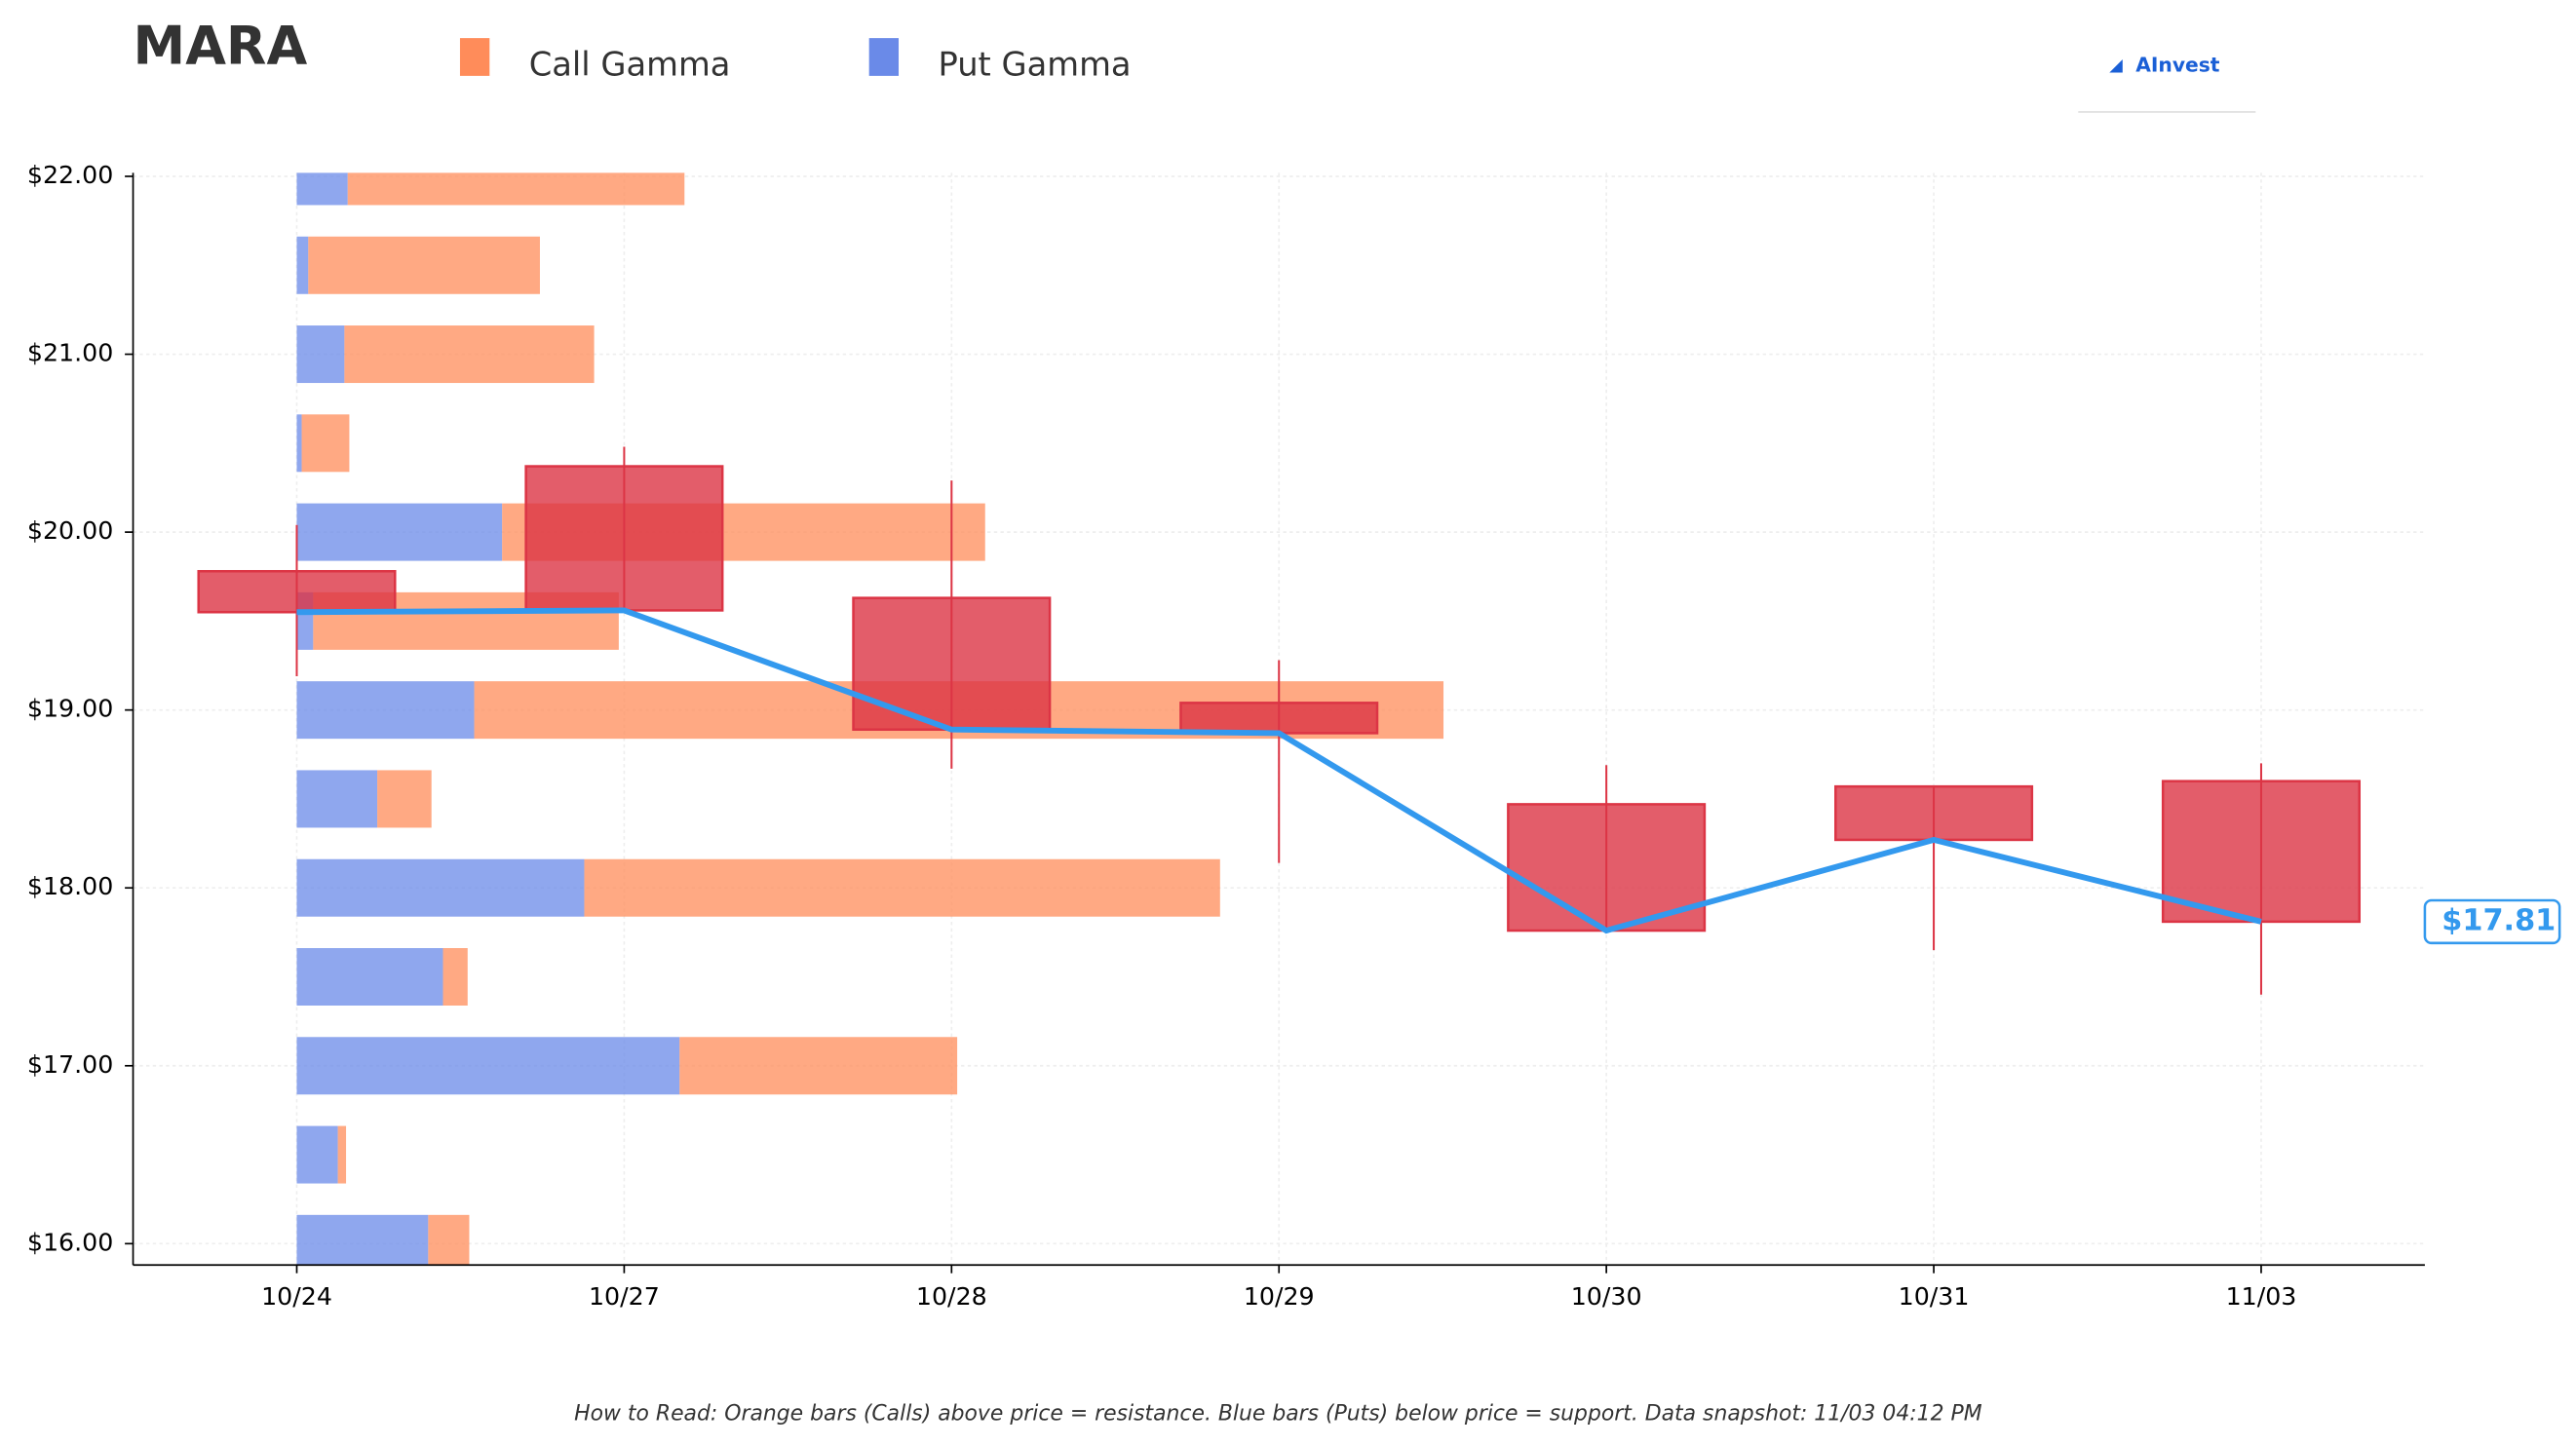 Image resolution: width=2576 pixels, height=1446 pixels. I want to click on legend-label: Call Gamma, so click(630, 64).